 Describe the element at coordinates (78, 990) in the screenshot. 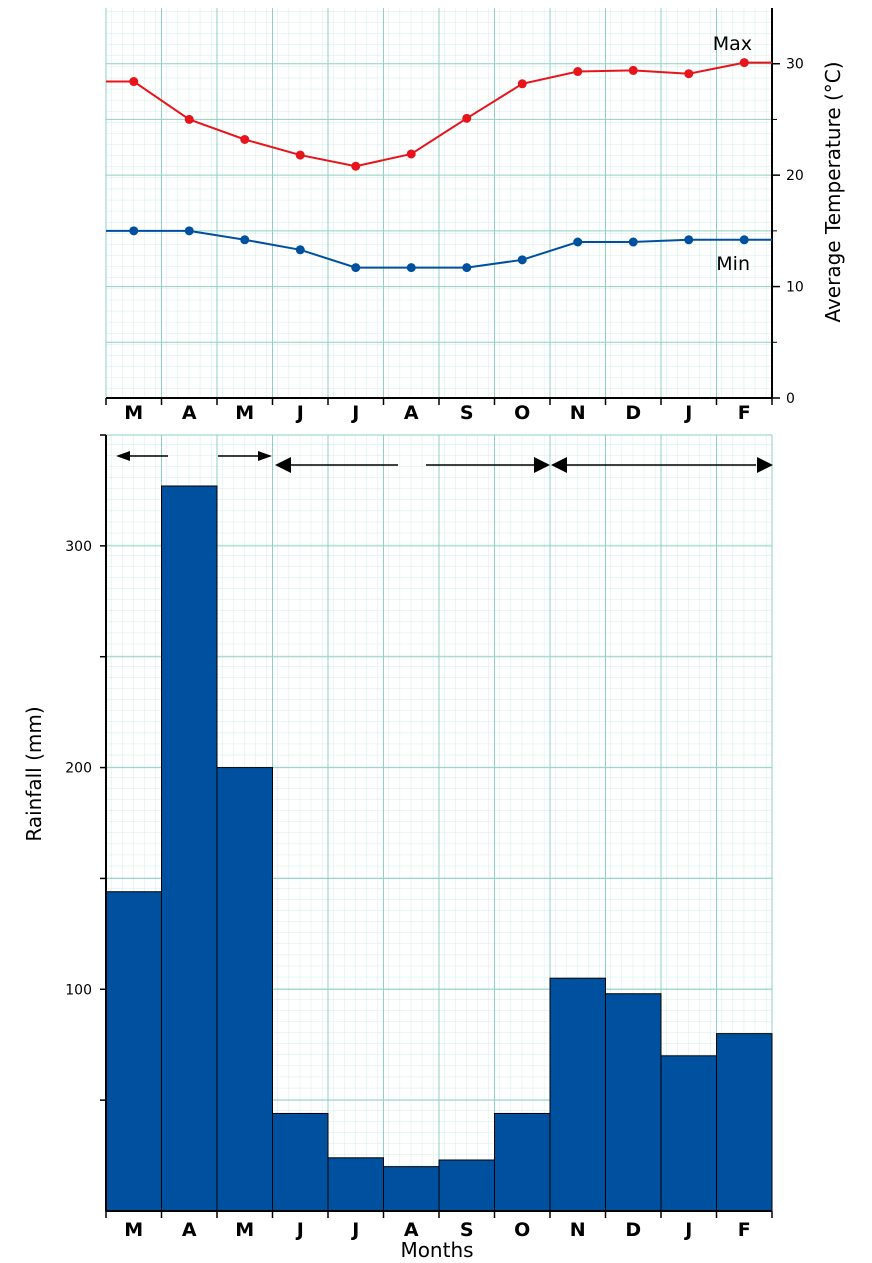

I see `rainfall-tick-label: 100` at that location.